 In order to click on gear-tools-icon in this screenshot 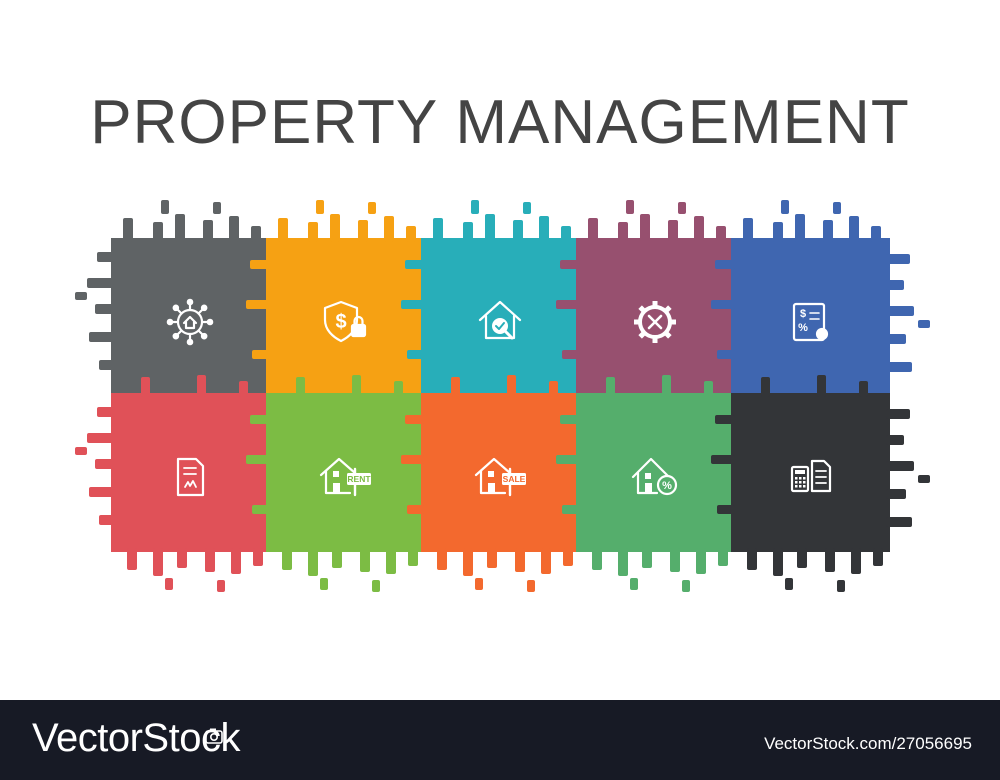, I will do `click(655, 322)`.